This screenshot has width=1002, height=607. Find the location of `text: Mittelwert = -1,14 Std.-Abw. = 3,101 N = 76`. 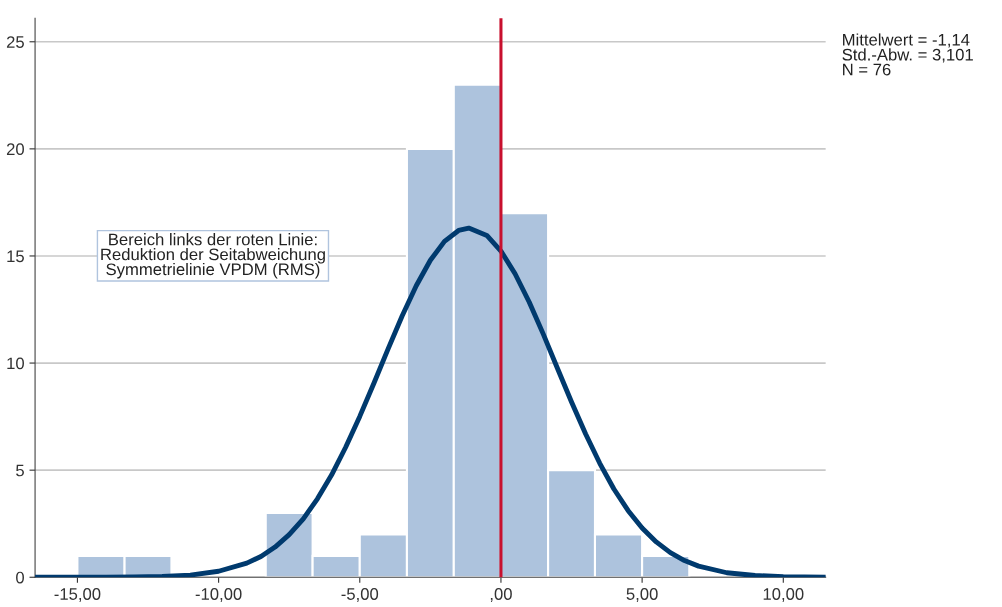

text: Mittelwert = -1,14 Std.-Abw. = 3,101 N = 76 is located at coordinates (907, 54).